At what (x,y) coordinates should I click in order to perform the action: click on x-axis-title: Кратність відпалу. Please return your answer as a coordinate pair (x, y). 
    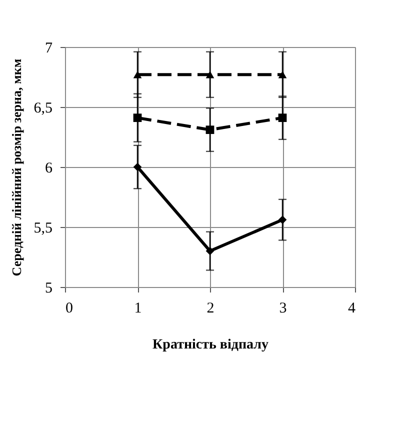
    Looking at the image, I should click on (210, 345).